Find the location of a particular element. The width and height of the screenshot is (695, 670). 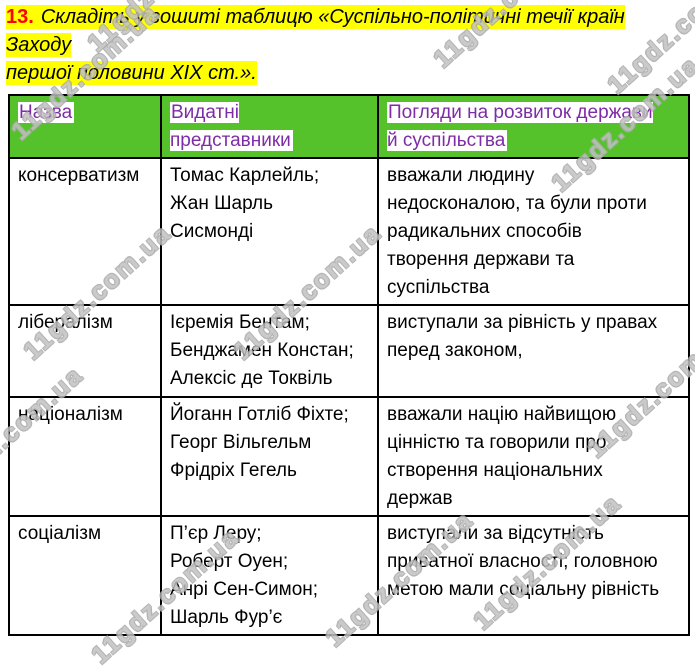

cell-representatives: Томас Карлейль; Жан Шарль Сисмонді is located at coordinates (269, 231).